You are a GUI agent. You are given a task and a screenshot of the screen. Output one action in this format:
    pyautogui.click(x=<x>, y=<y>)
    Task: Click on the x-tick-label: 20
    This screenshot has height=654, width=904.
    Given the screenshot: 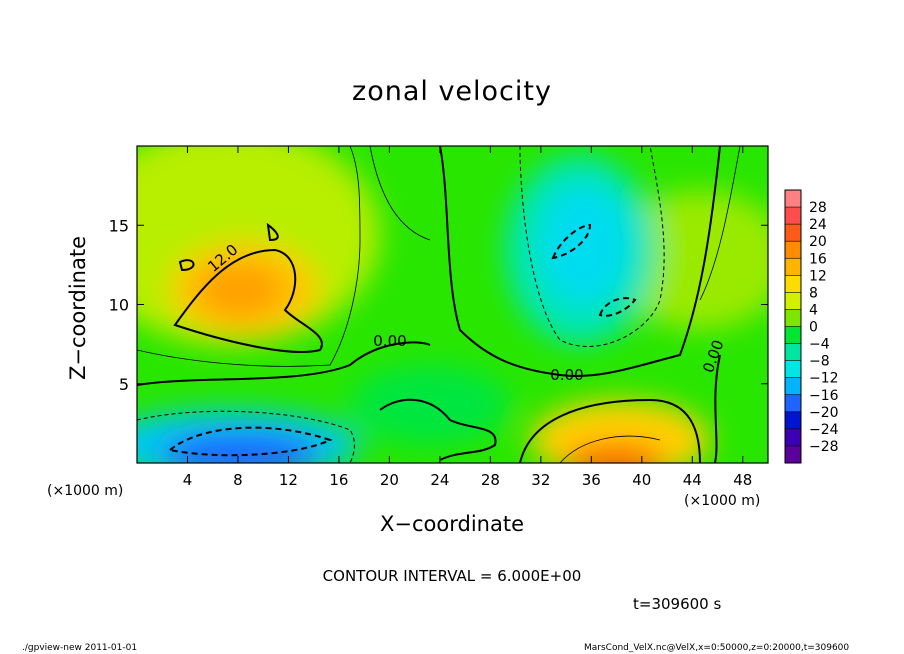 What is the action you would take?
    pyautogui.click(x=389, y=480)
    